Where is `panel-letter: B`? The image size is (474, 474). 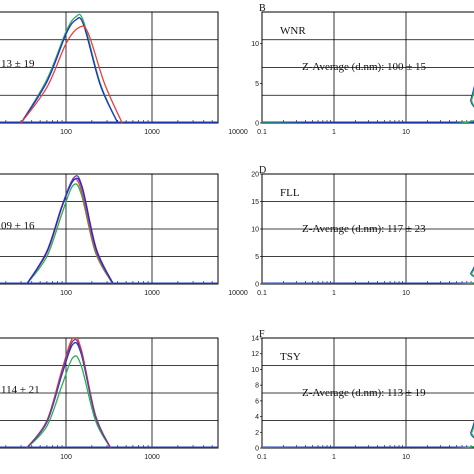
panel-letter: B is located at coordinates (262, 8).